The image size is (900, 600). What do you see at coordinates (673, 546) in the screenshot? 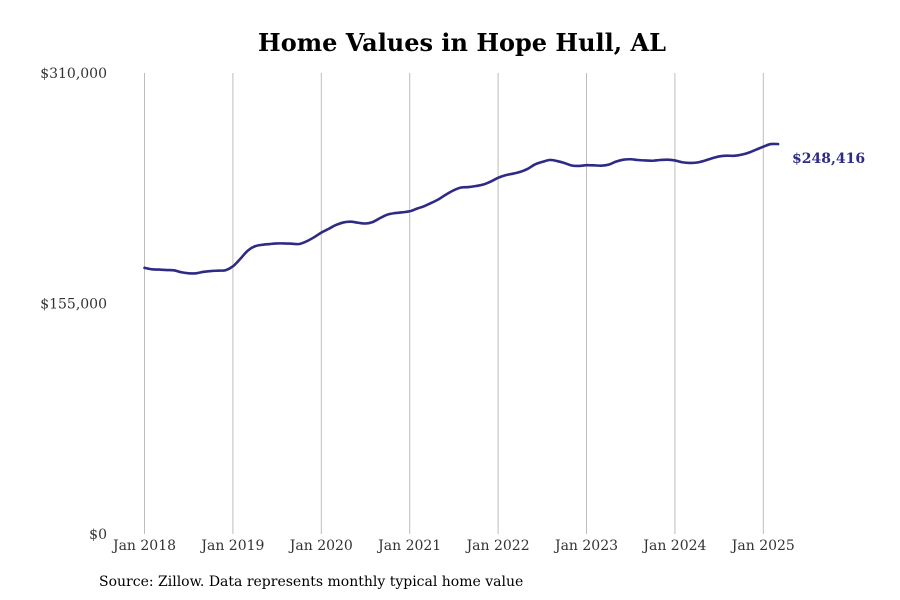
I see `x-tick-label: Jan 2024` at bounding box center [673, 546].